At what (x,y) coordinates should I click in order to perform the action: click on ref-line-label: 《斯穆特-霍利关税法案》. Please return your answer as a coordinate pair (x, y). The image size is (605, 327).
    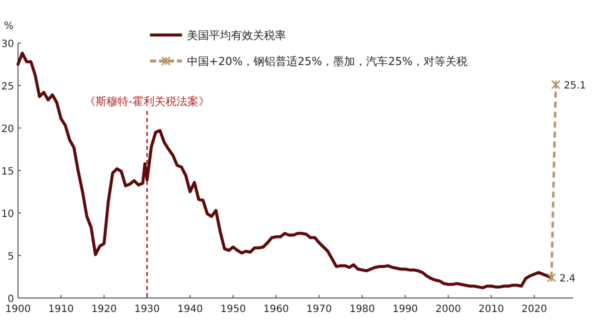
    Looking at the image, I should click on (147, 101).